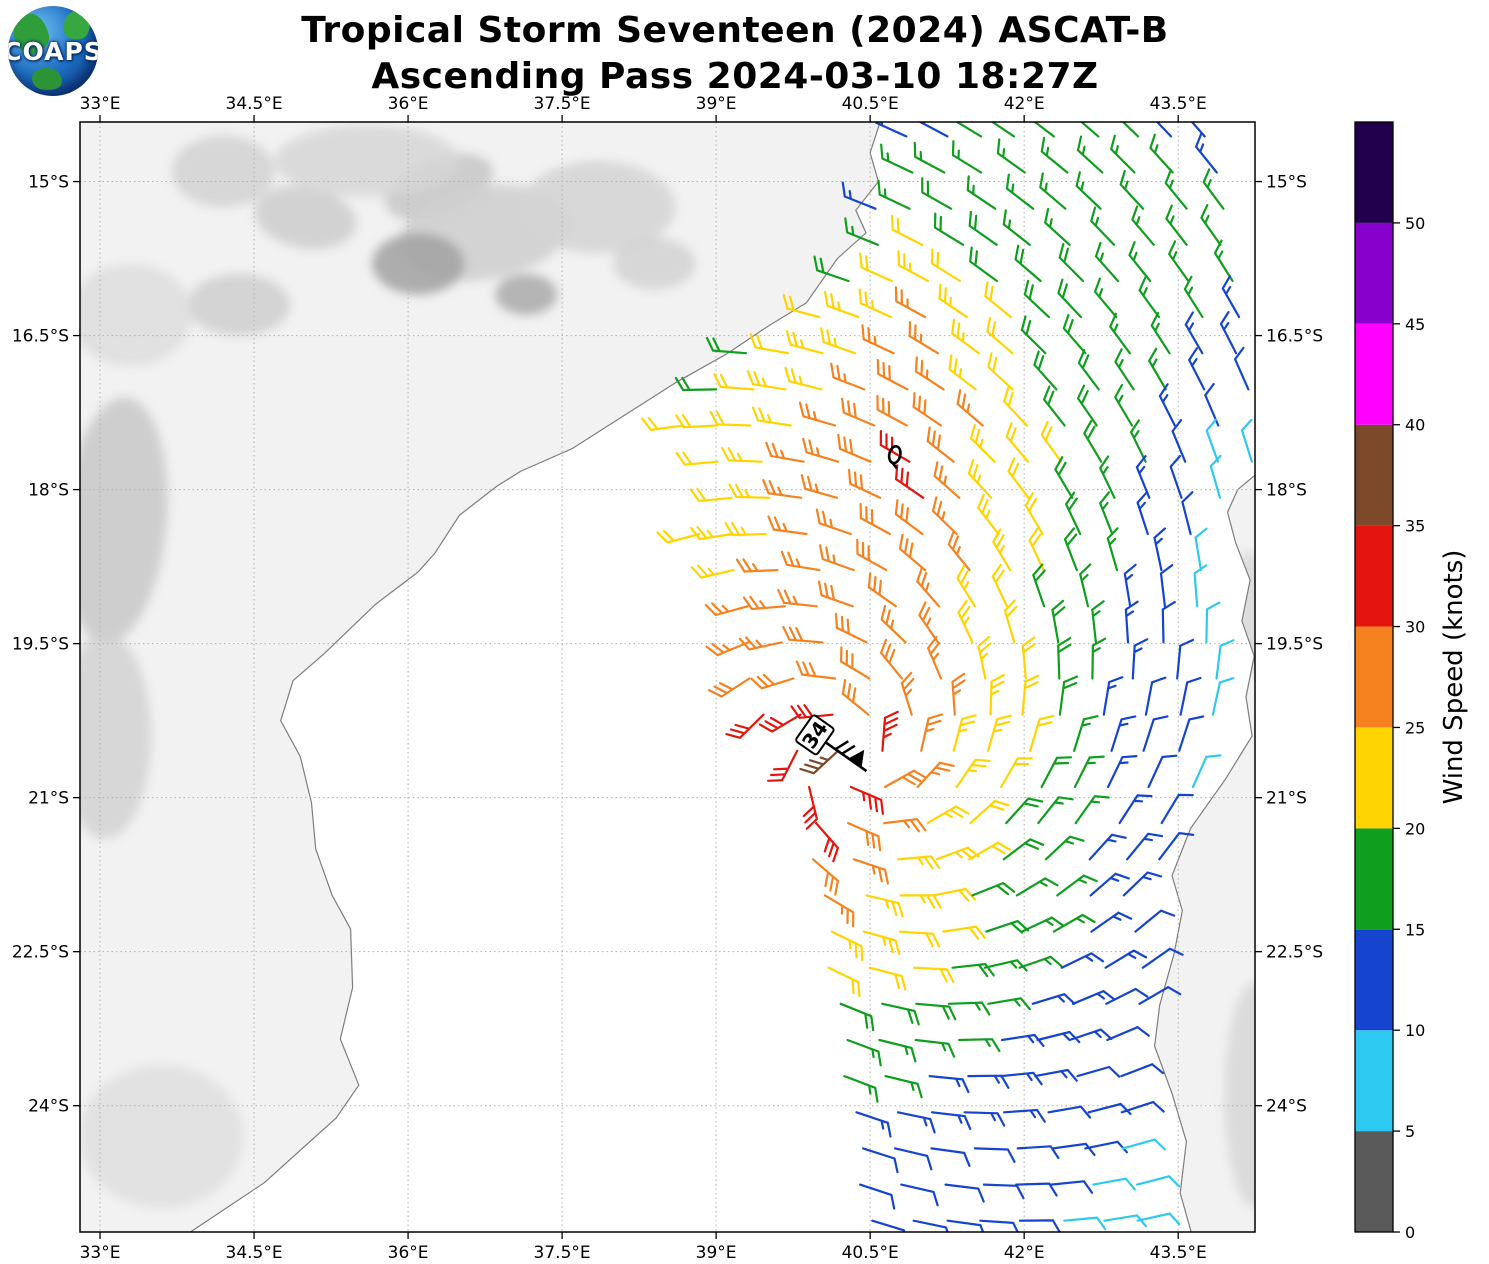 The image size is (1489, 1264). What do you see at coordinates (100, 104) in the screenshot?
I see `lon-tick-label: 33°E` at bounding box center [100, 104].